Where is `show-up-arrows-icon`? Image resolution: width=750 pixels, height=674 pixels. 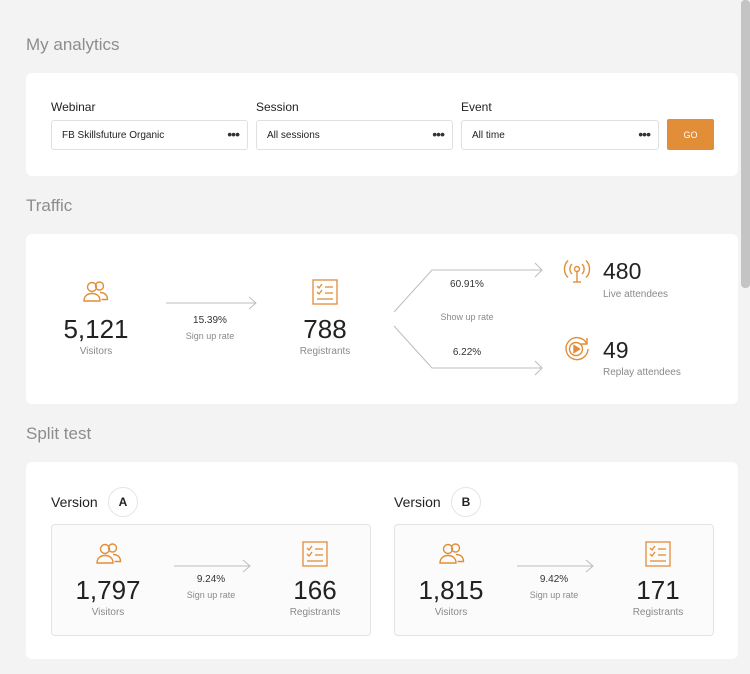 show-up-arrows-icon is located at coordinates (468, 319).